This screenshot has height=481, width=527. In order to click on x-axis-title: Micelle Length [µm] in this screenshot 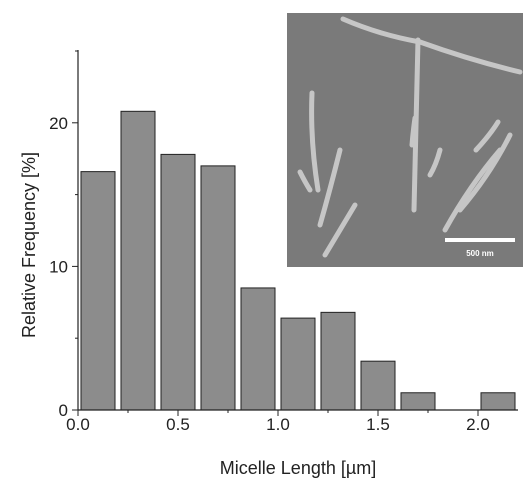, I will do `click(298, 468)`.